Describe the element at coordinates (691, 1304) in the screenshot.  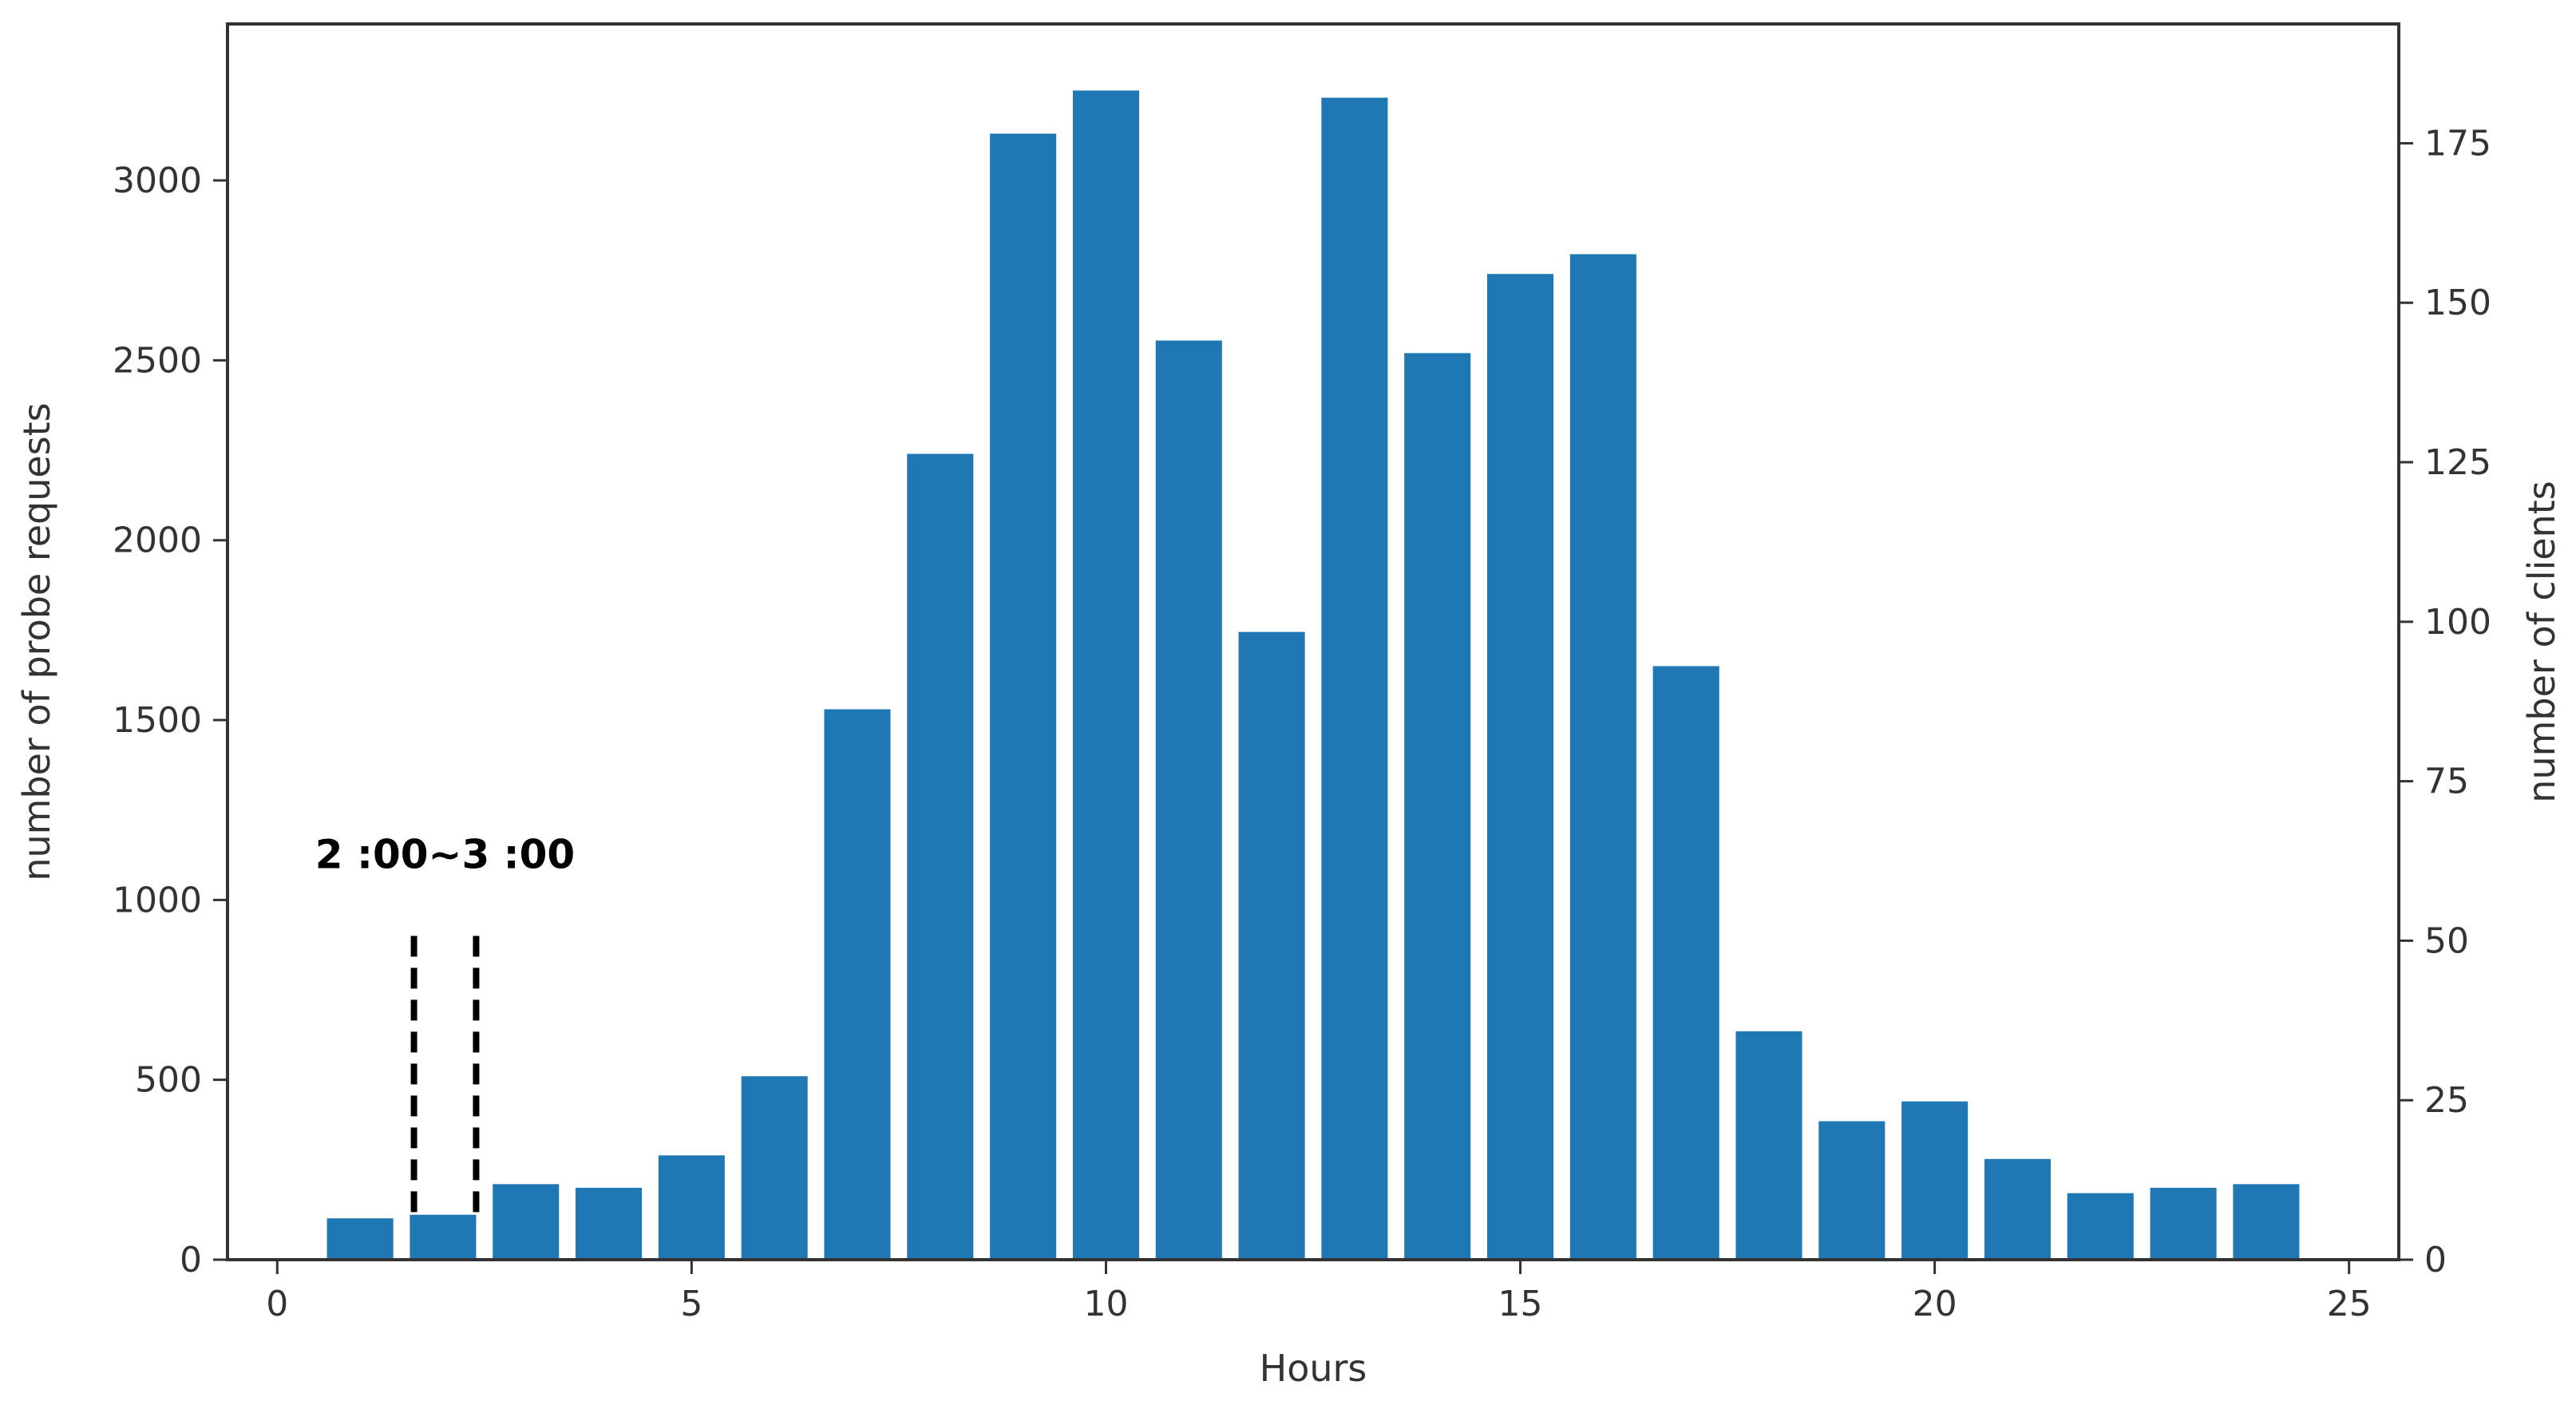
I see `x-tick-label: 5` at that location.